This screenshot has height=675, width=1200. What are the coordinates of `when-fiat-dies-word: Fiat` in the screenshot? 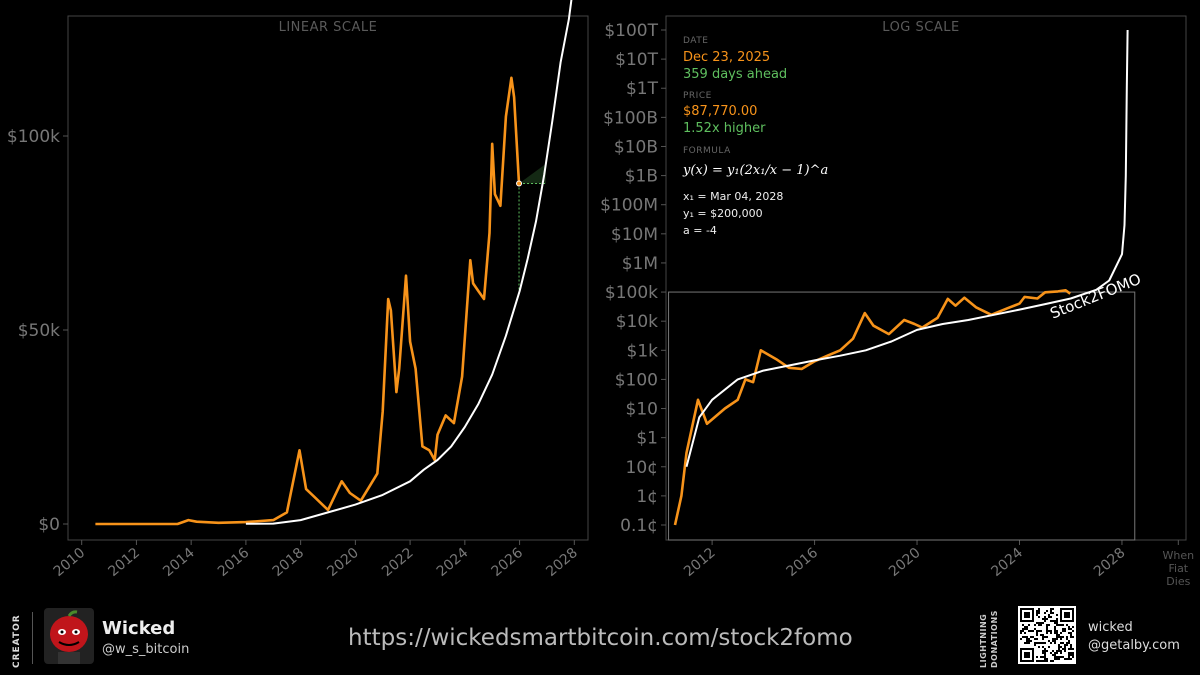 It's located at (1178, 568).